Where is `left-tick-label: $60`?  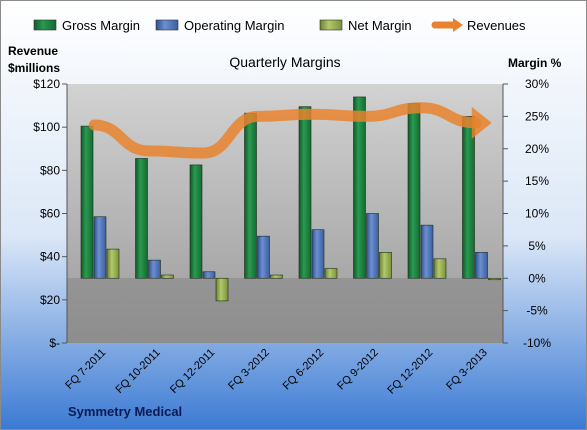 left-tick-label: $60 is located at coordinates (50, 214).